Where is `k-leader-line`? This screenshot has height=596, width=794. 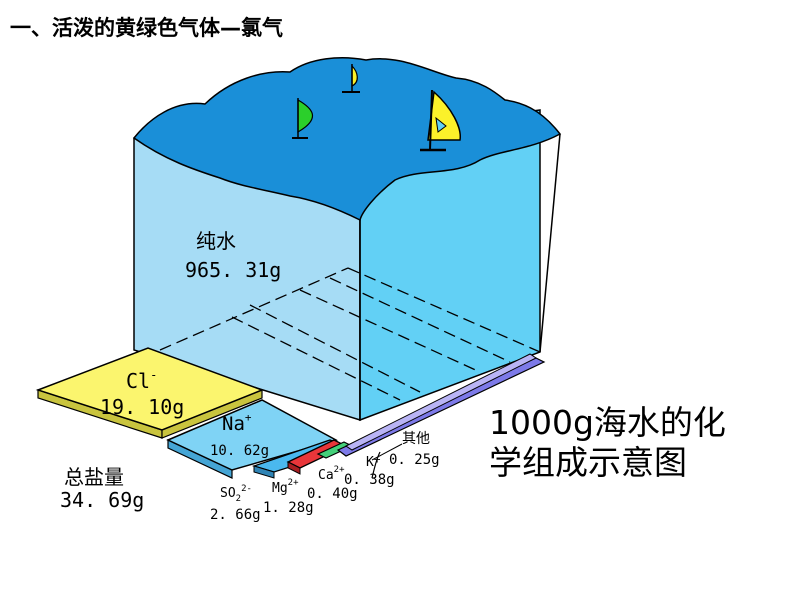
k-leader-line is located at coordinates (376, 465).